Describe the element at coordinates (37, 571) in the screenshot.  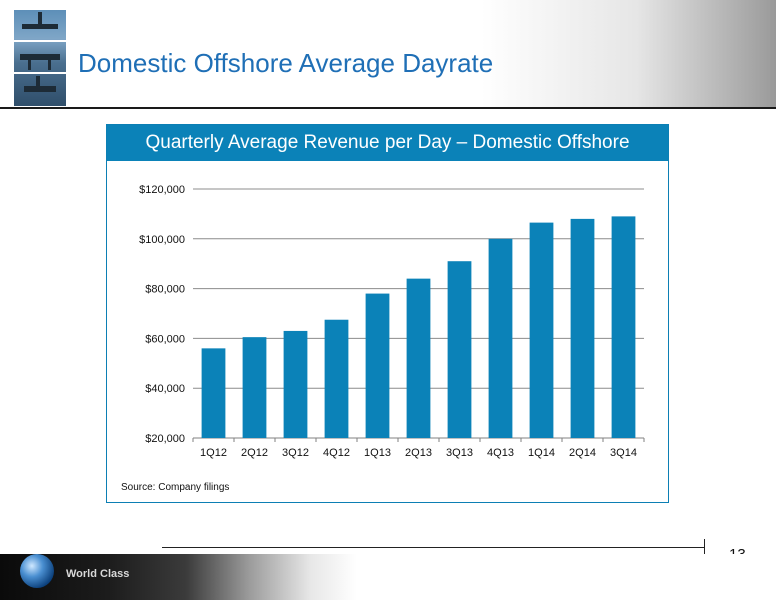
I see `globe-icon` at that location.